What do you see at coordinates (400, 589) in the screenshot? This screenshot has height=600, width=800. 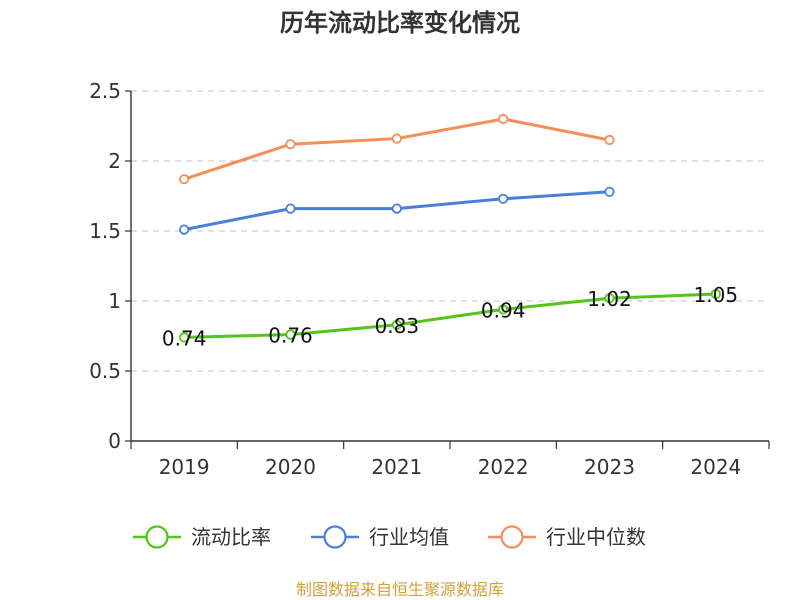 I see `source-note: 制图数据来自恒生聚源数据库` at bounding box center [400, 589].